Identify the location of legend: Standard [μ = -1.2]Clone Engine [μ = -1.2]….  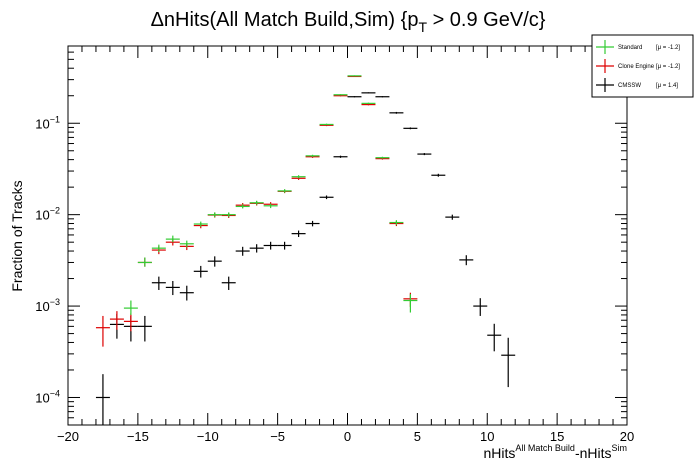
(642, 66).